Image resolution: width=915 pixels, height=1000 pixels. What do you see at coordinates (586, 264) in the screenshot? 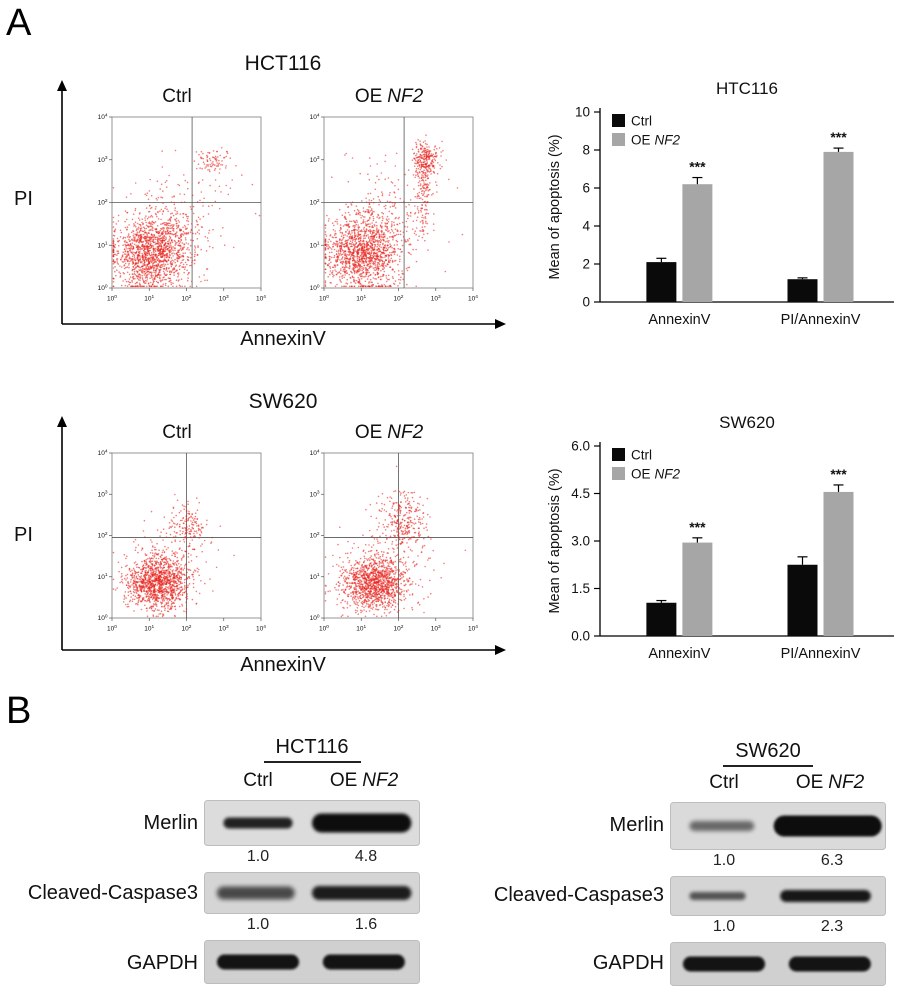
I see `svg-text: 2` at bounding box center [586, 264].